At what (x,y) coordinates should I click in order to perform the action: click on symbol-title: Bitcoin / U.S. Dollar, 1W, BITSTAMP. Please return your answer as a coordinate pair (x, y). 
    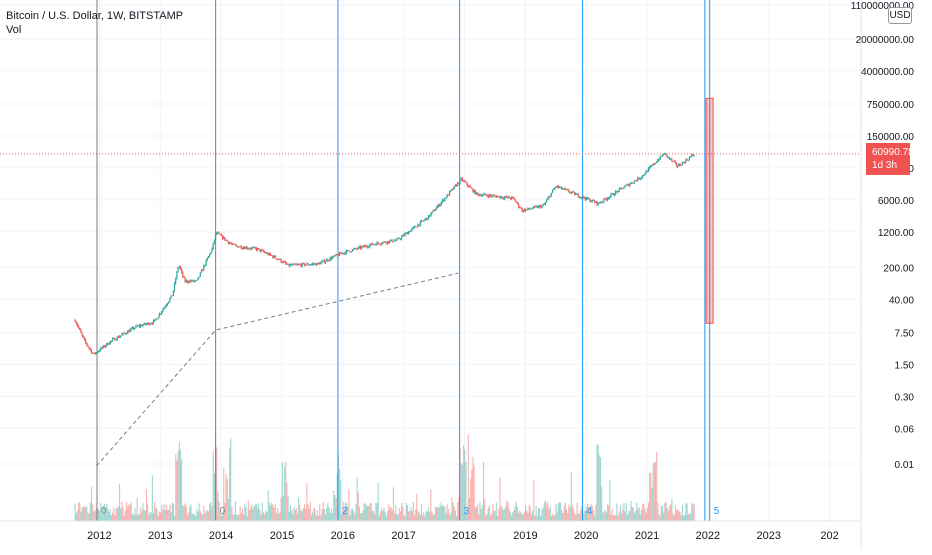
    Looking at the image, I should click on (95, 16).